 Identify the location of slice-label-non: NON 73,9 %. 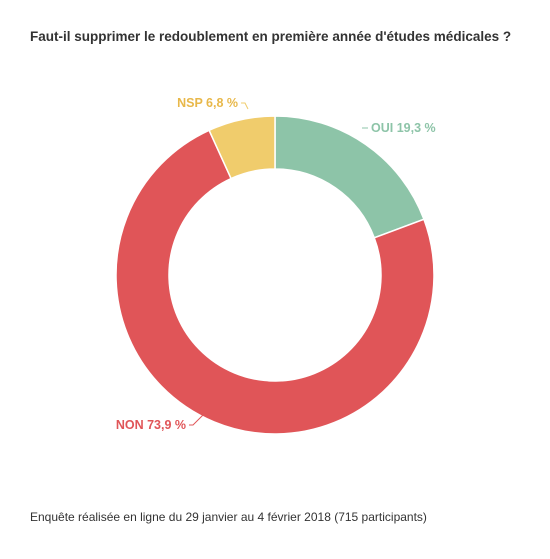
(151, 425).